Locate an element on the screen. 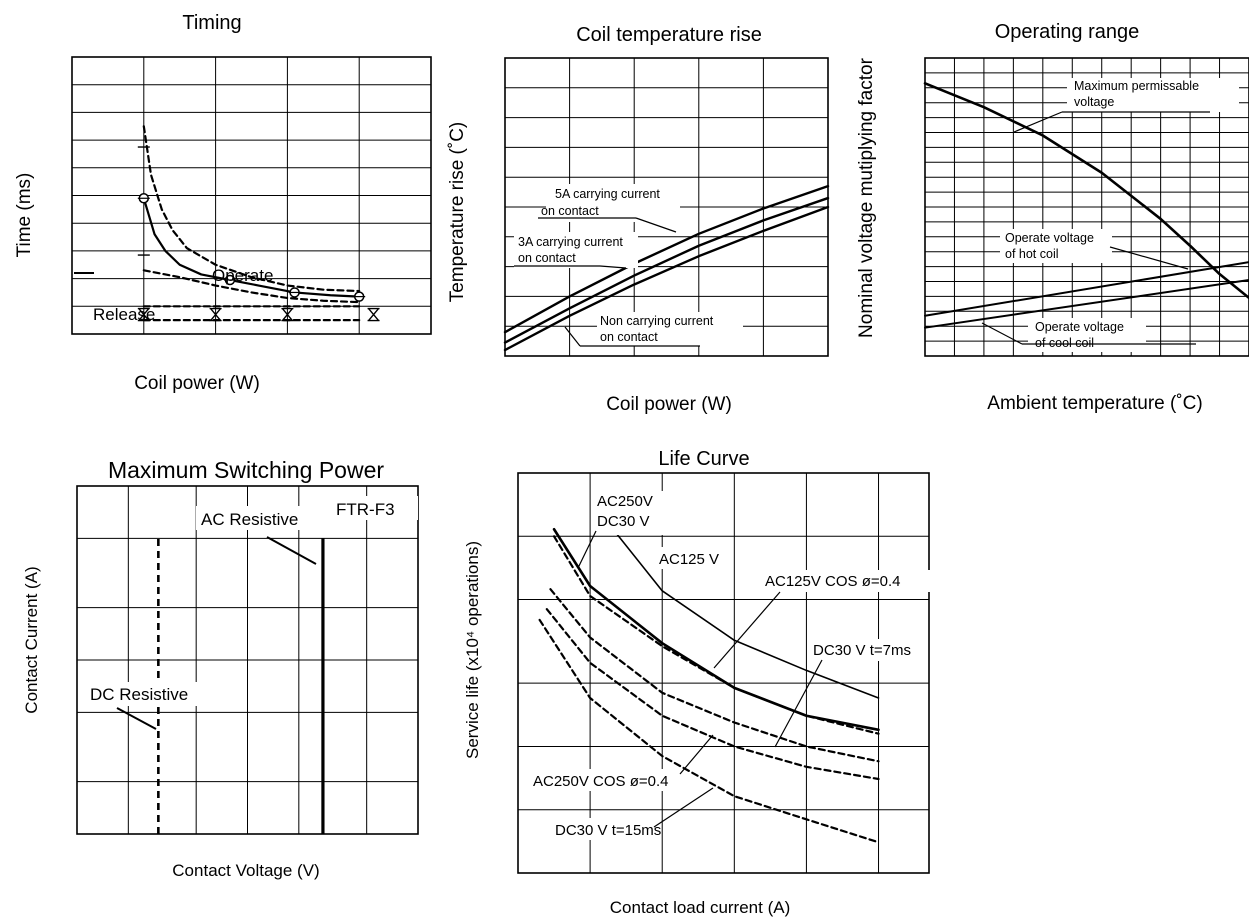 The height and width of the screenshot is (920, 1249). max-switching-power-grid is located at coordinates (247, 660).